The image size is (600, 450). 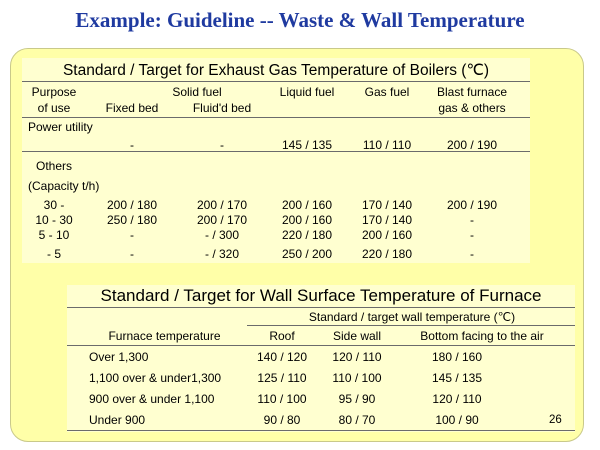 I want to click on cell: 125 / 110, so click(x=282, y=378).